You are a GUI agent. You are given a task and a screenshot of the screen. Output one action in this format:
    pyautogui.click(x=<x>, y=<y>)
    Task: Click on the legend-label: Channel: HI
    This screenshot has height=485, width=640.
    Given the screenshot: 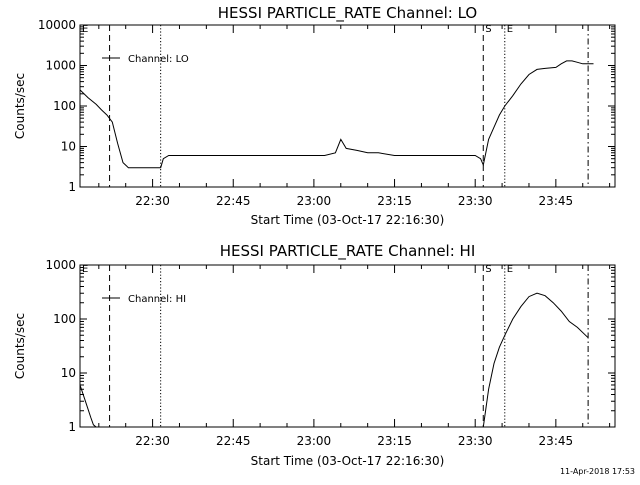 What is the action you would take?
    pyautogui.click(x=157, y=299)
    